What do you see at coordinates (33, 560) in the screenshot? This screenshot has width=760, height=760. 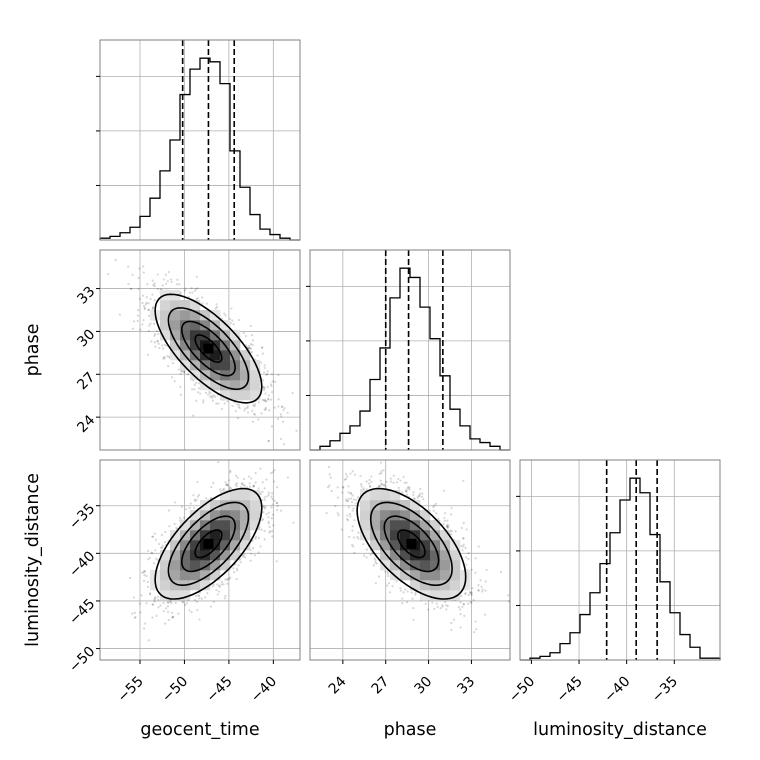 I see `y-axis-label-luminosity-distance: luminosity_distance` at bounding box center [33, 560].